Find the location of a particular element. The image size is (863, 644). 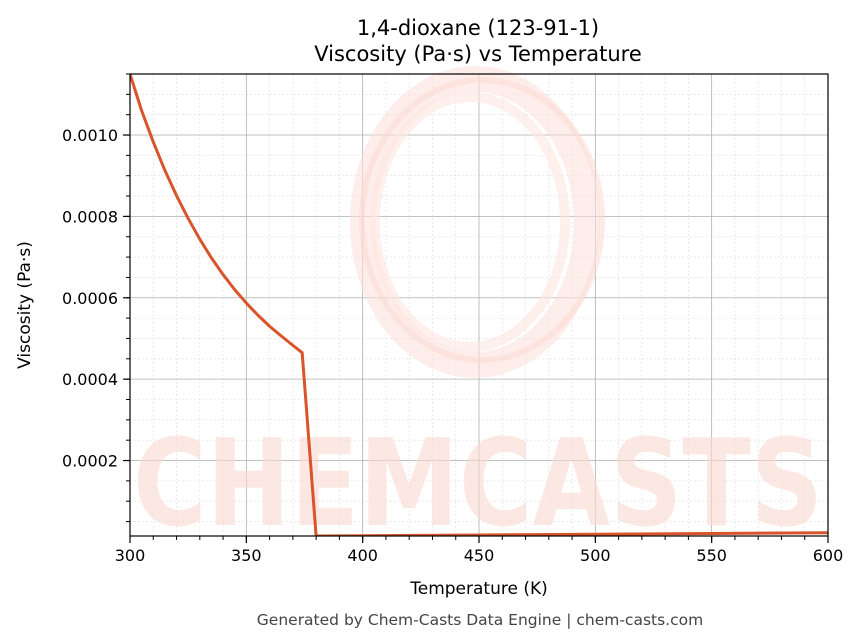

x-tick-label: 450 is located at coordinates (479, 555).